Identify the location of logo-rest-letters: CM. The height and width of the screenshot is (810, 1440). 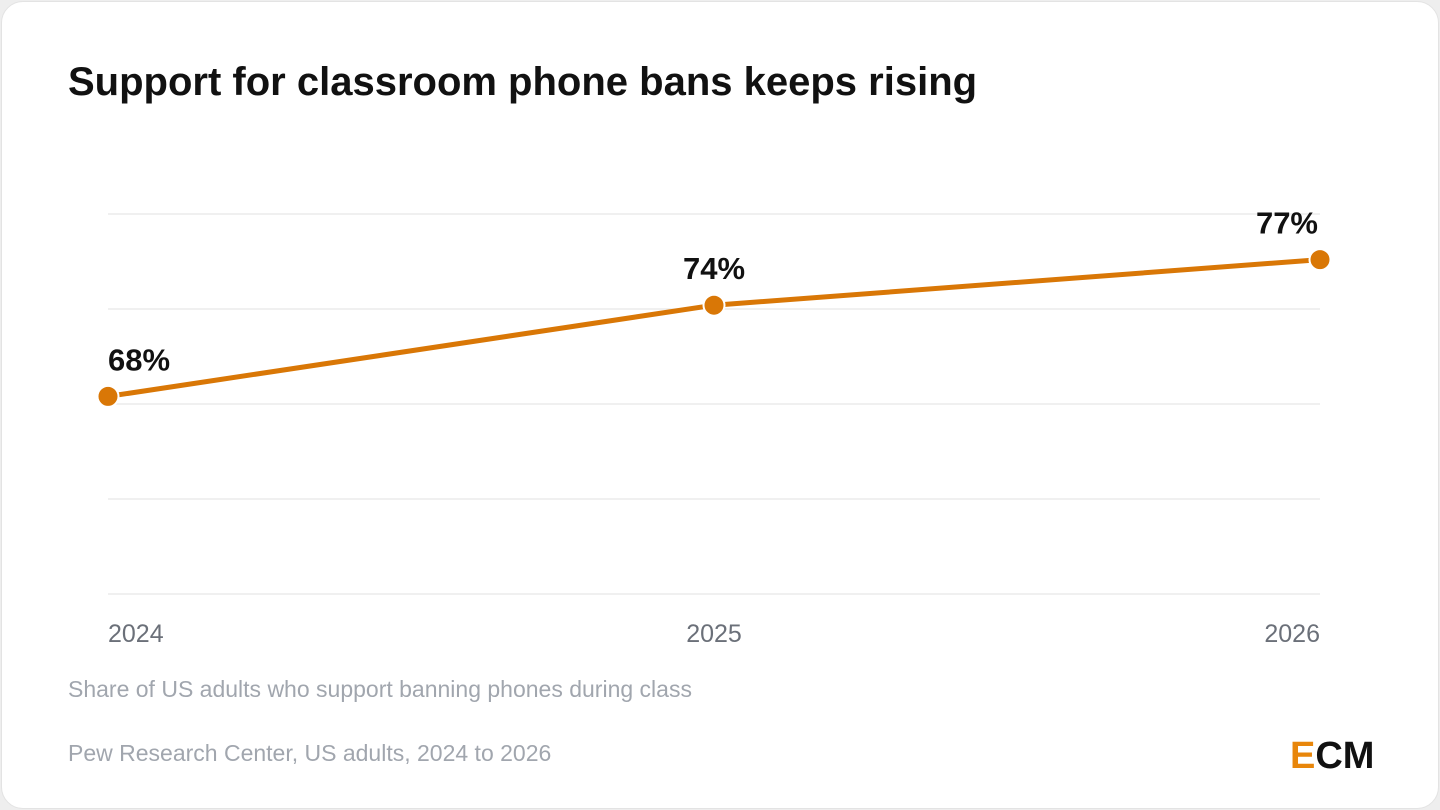
(1345, 756).